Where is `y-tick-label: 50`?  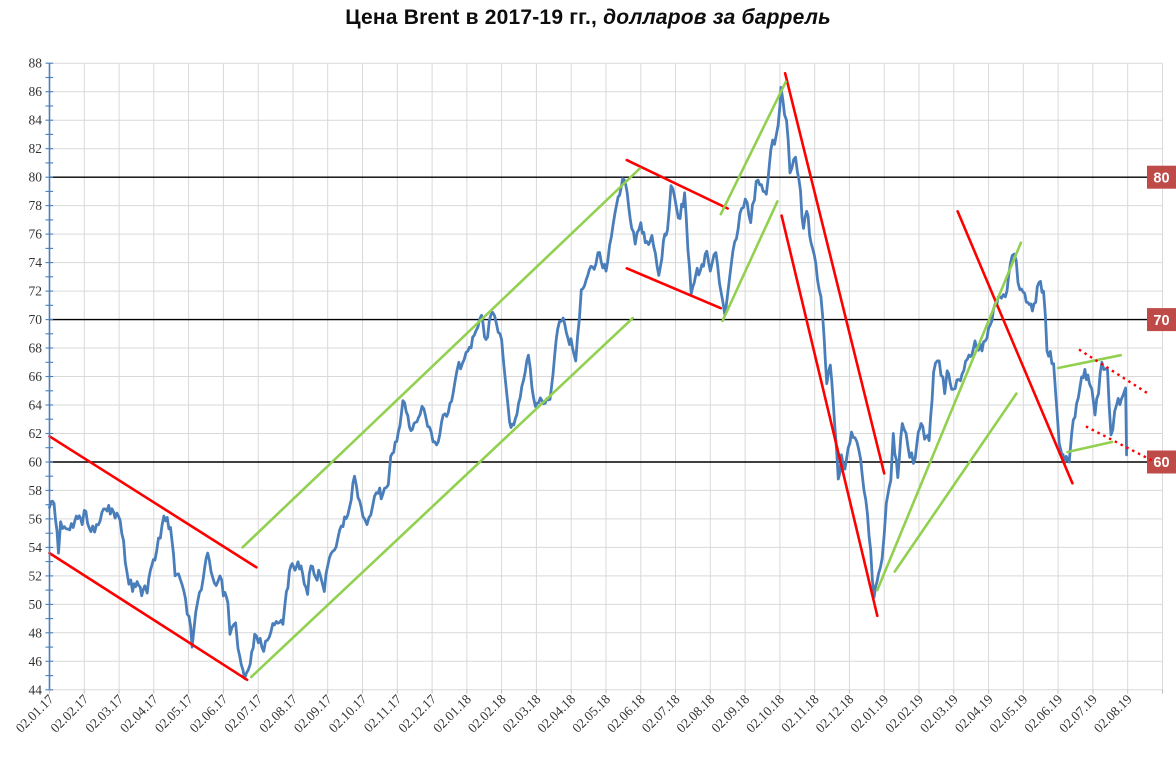
y-tick-label: 50 is located at coordinates (36, 604).